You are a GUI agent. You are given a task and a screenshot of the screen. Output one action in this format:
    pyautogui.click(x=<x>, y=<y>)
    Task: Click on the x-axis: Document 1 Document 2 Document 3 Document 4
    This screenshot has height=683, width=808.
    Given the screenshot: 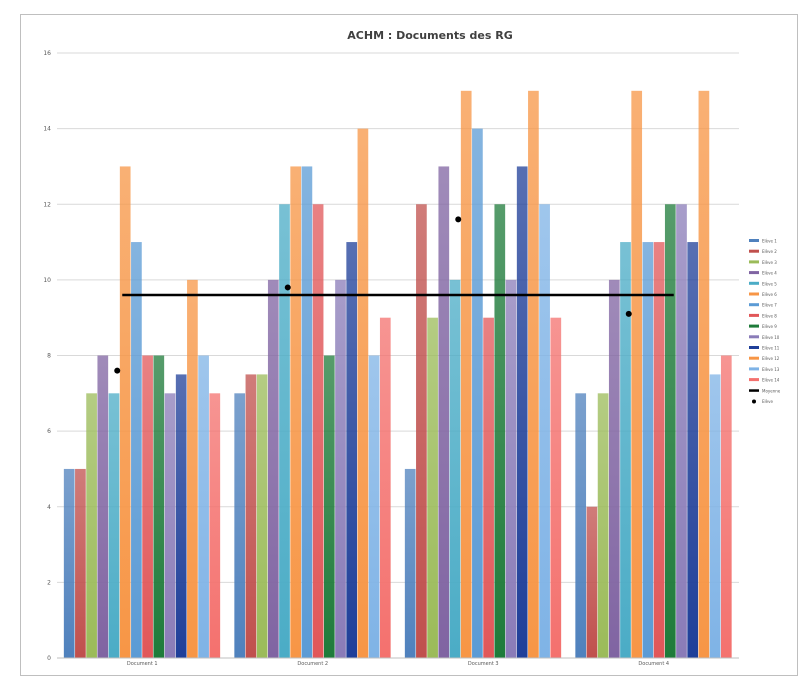 What is the action you would take?
    pyautogui.click(x=398, y=662)
    